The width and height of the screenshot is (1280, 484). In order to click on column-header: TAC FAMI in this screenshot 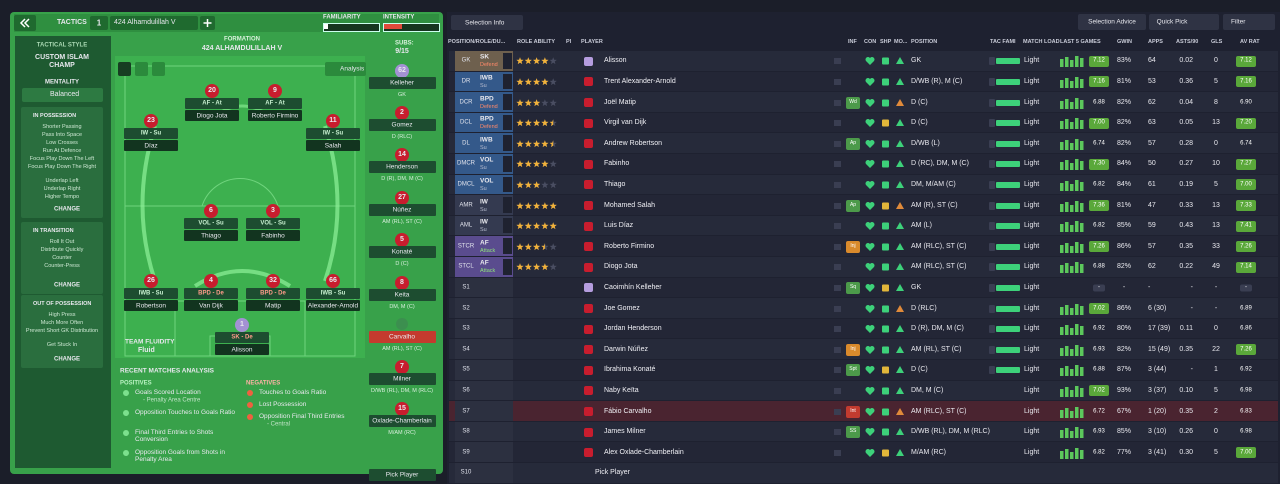, I will do `click(1003, 41)`.